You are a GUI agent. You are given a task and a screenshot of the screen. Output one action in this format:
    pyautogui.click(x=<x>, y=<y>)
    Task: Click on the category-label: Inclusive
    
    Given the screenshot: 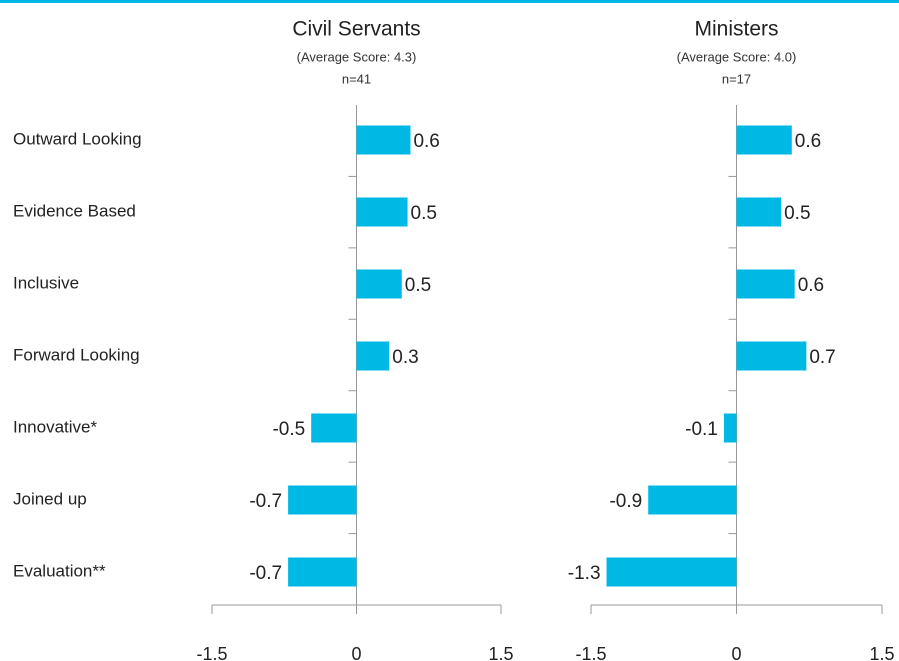 What is the action you would take?
    pyautogui.click(x=46, y=282)
    